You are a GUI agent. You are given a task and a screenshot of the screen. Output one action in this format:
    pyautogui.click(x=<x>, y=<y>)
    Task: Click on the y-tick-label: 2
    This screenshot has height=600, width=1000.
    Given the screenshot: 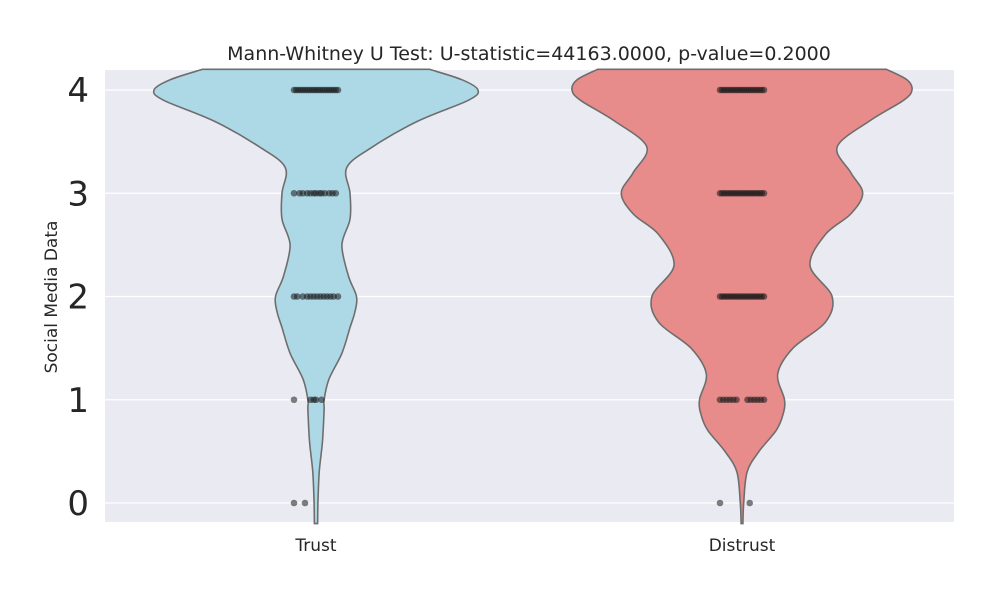 What is the action you would take?
    pyautogui.click(x=78, y=298)
    